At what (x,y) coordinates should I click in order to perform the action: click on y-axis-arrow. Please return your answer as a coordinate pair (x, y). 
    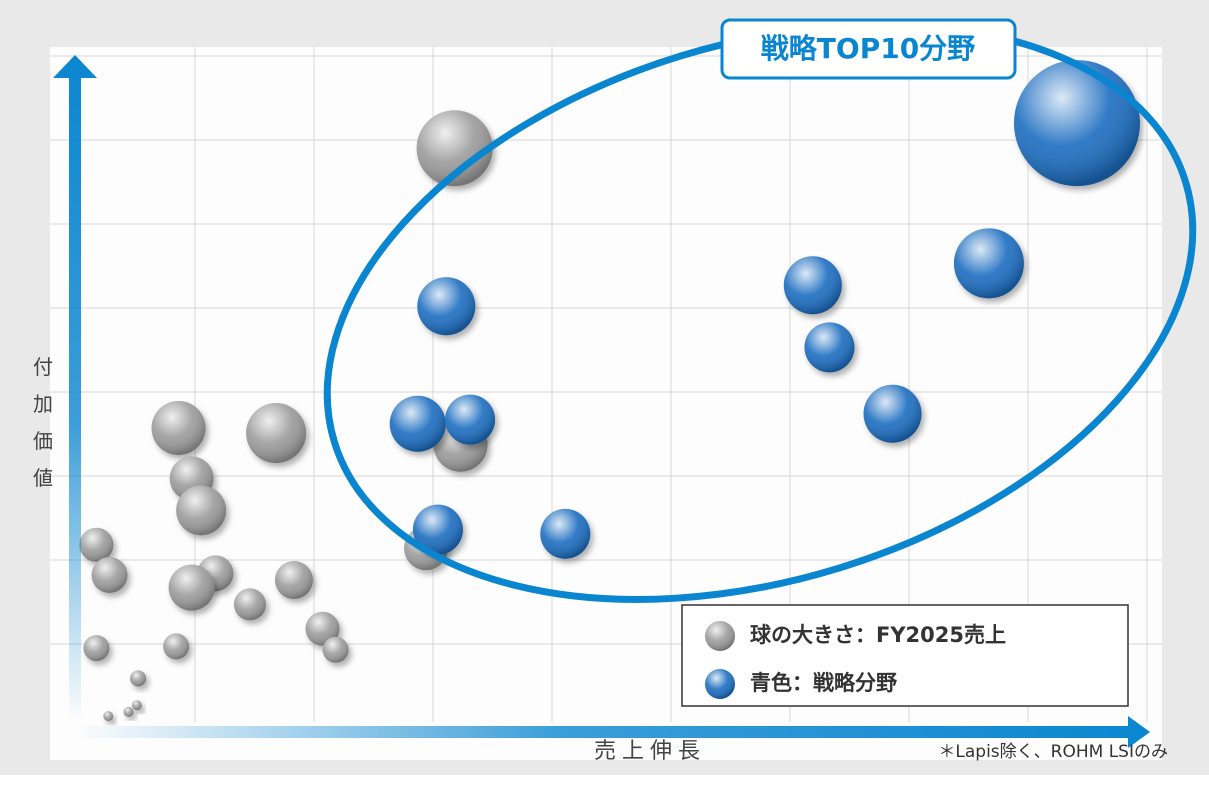
    Looking at the image, I should click on (75, 388).